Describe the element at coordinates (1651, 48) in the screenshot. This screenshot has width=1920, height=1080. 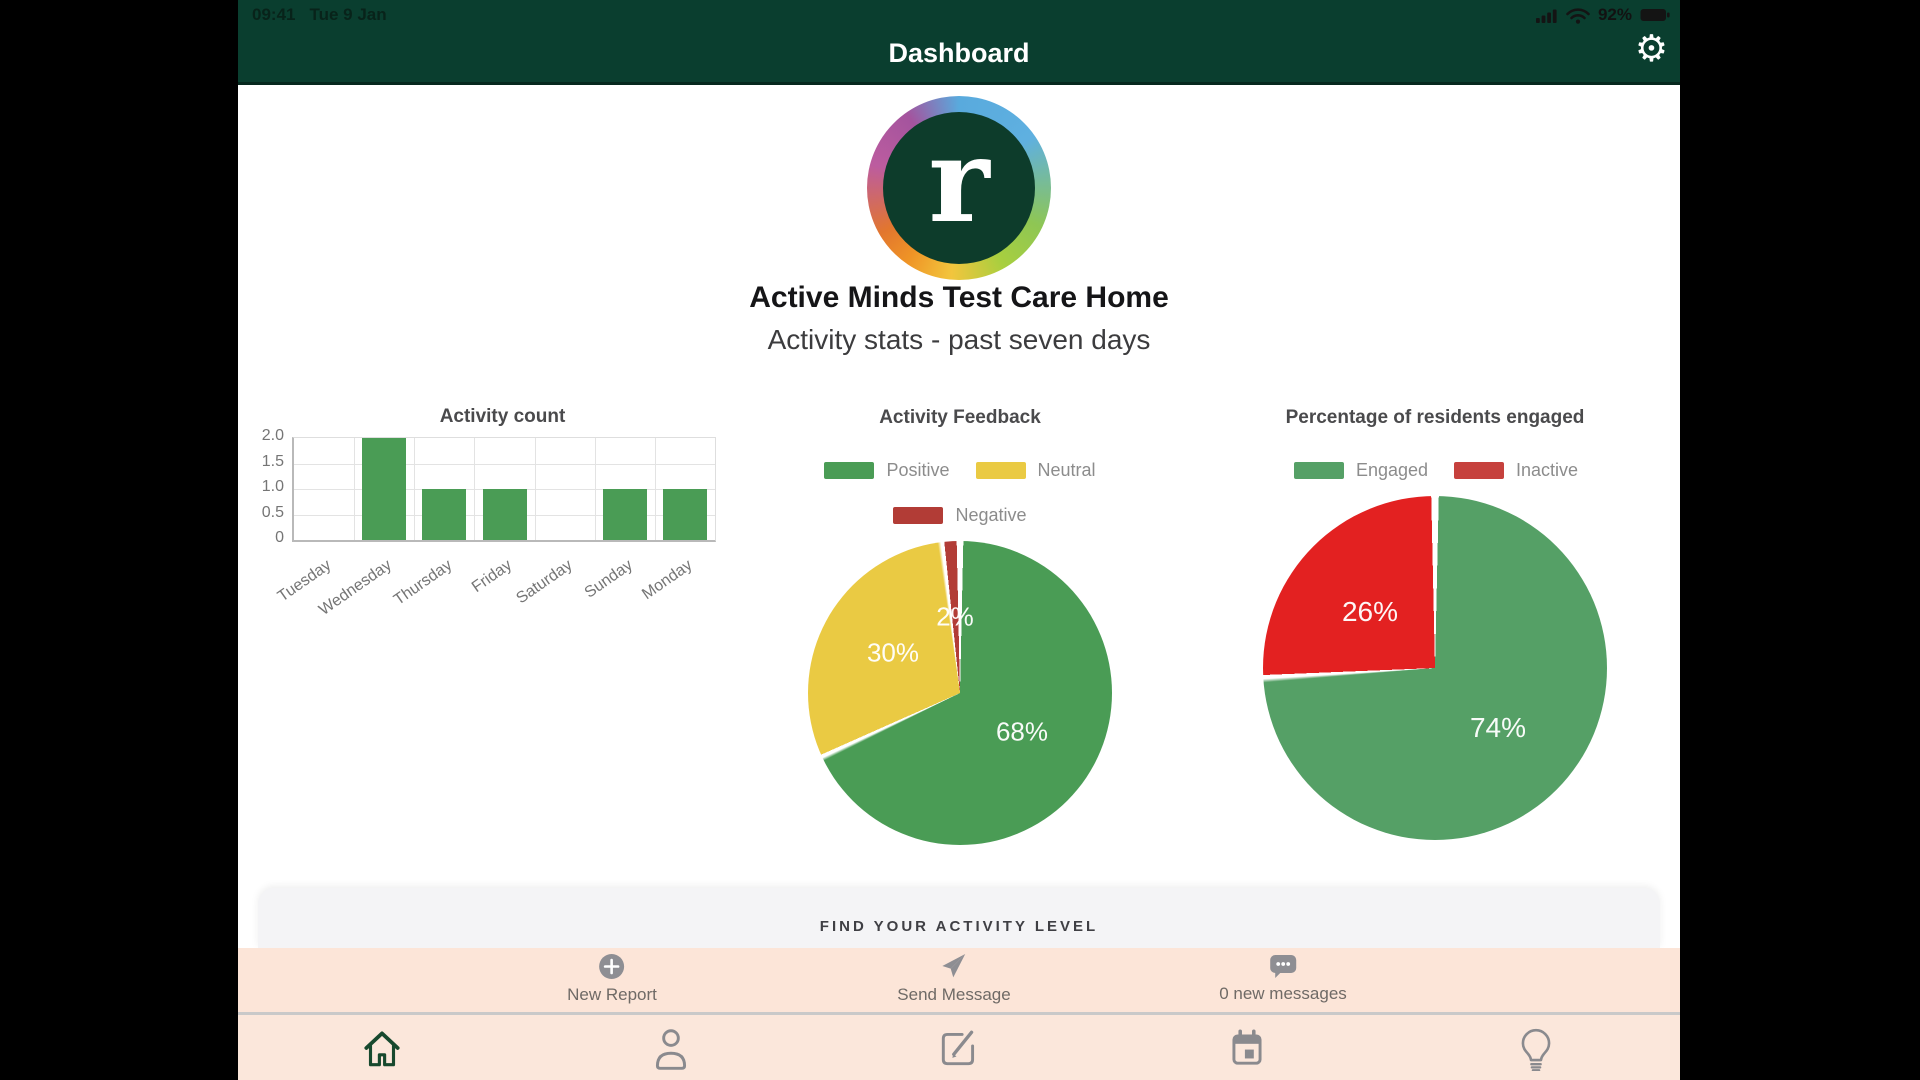
I see `gear-icon: ⚙` at that location.